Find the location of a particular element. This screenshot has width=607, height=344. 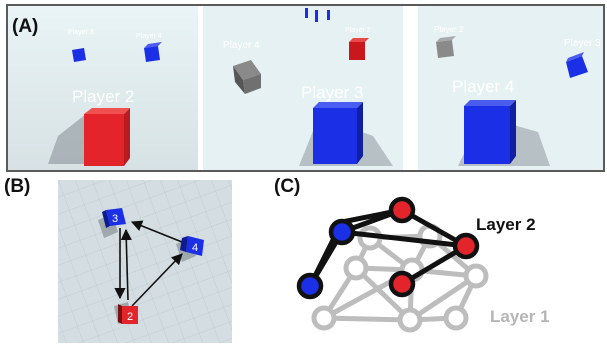

red-cube-small is located at coordinates (357, 51).